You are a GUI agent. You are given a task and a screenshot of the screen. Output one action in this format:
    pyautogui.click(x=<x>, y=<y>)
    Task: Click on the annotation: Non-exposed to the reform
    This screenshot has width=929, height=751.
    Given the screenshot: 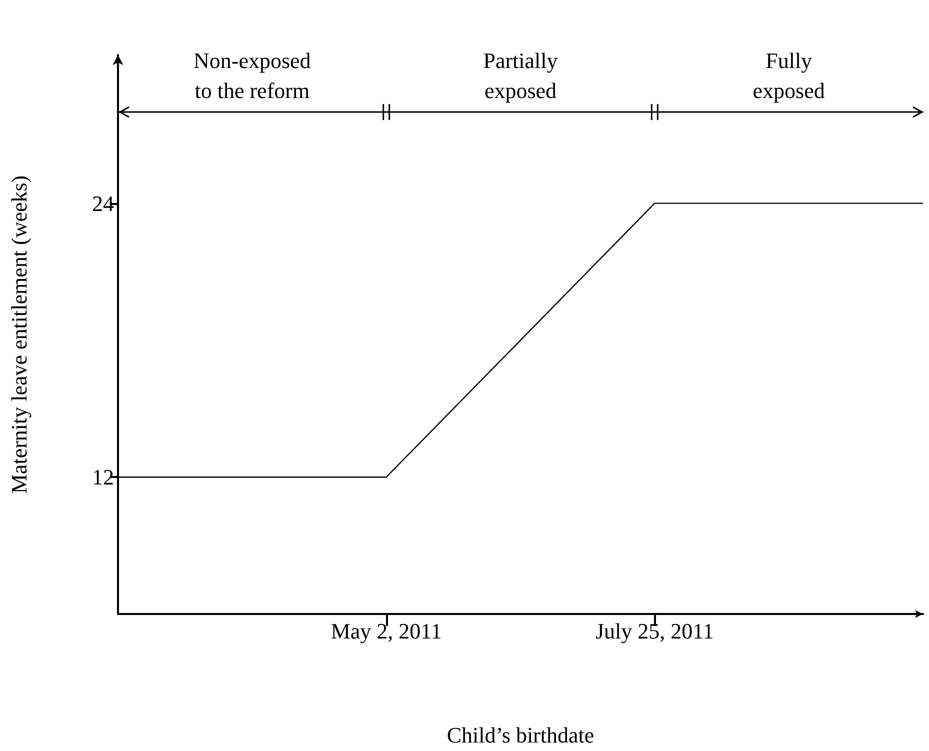 What is the action you would take?
    pyautogui.click(x=252, y=76)
    